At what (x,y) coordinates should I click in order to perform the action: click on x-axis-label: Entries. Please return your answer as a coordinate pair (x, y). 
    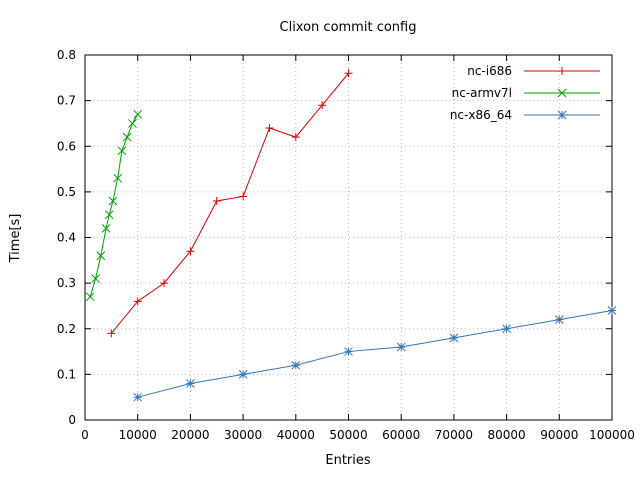
    Looking at the image, I should click on (348, 460).